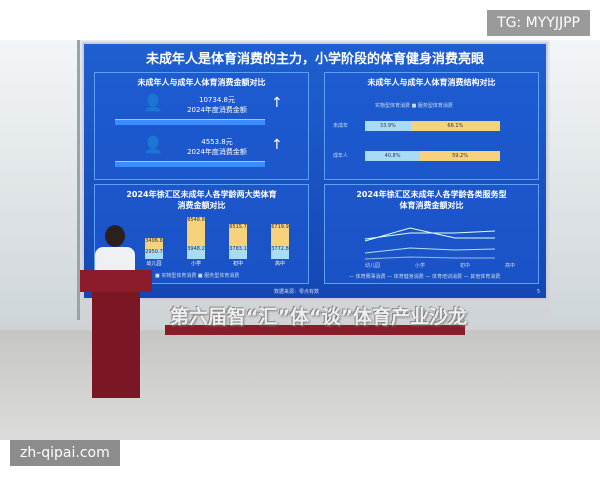 This screenshot has width=600, height=480. Describe the element at coordinates (195, 264) in the screenshot. I see `category-label: 小学` at that location.